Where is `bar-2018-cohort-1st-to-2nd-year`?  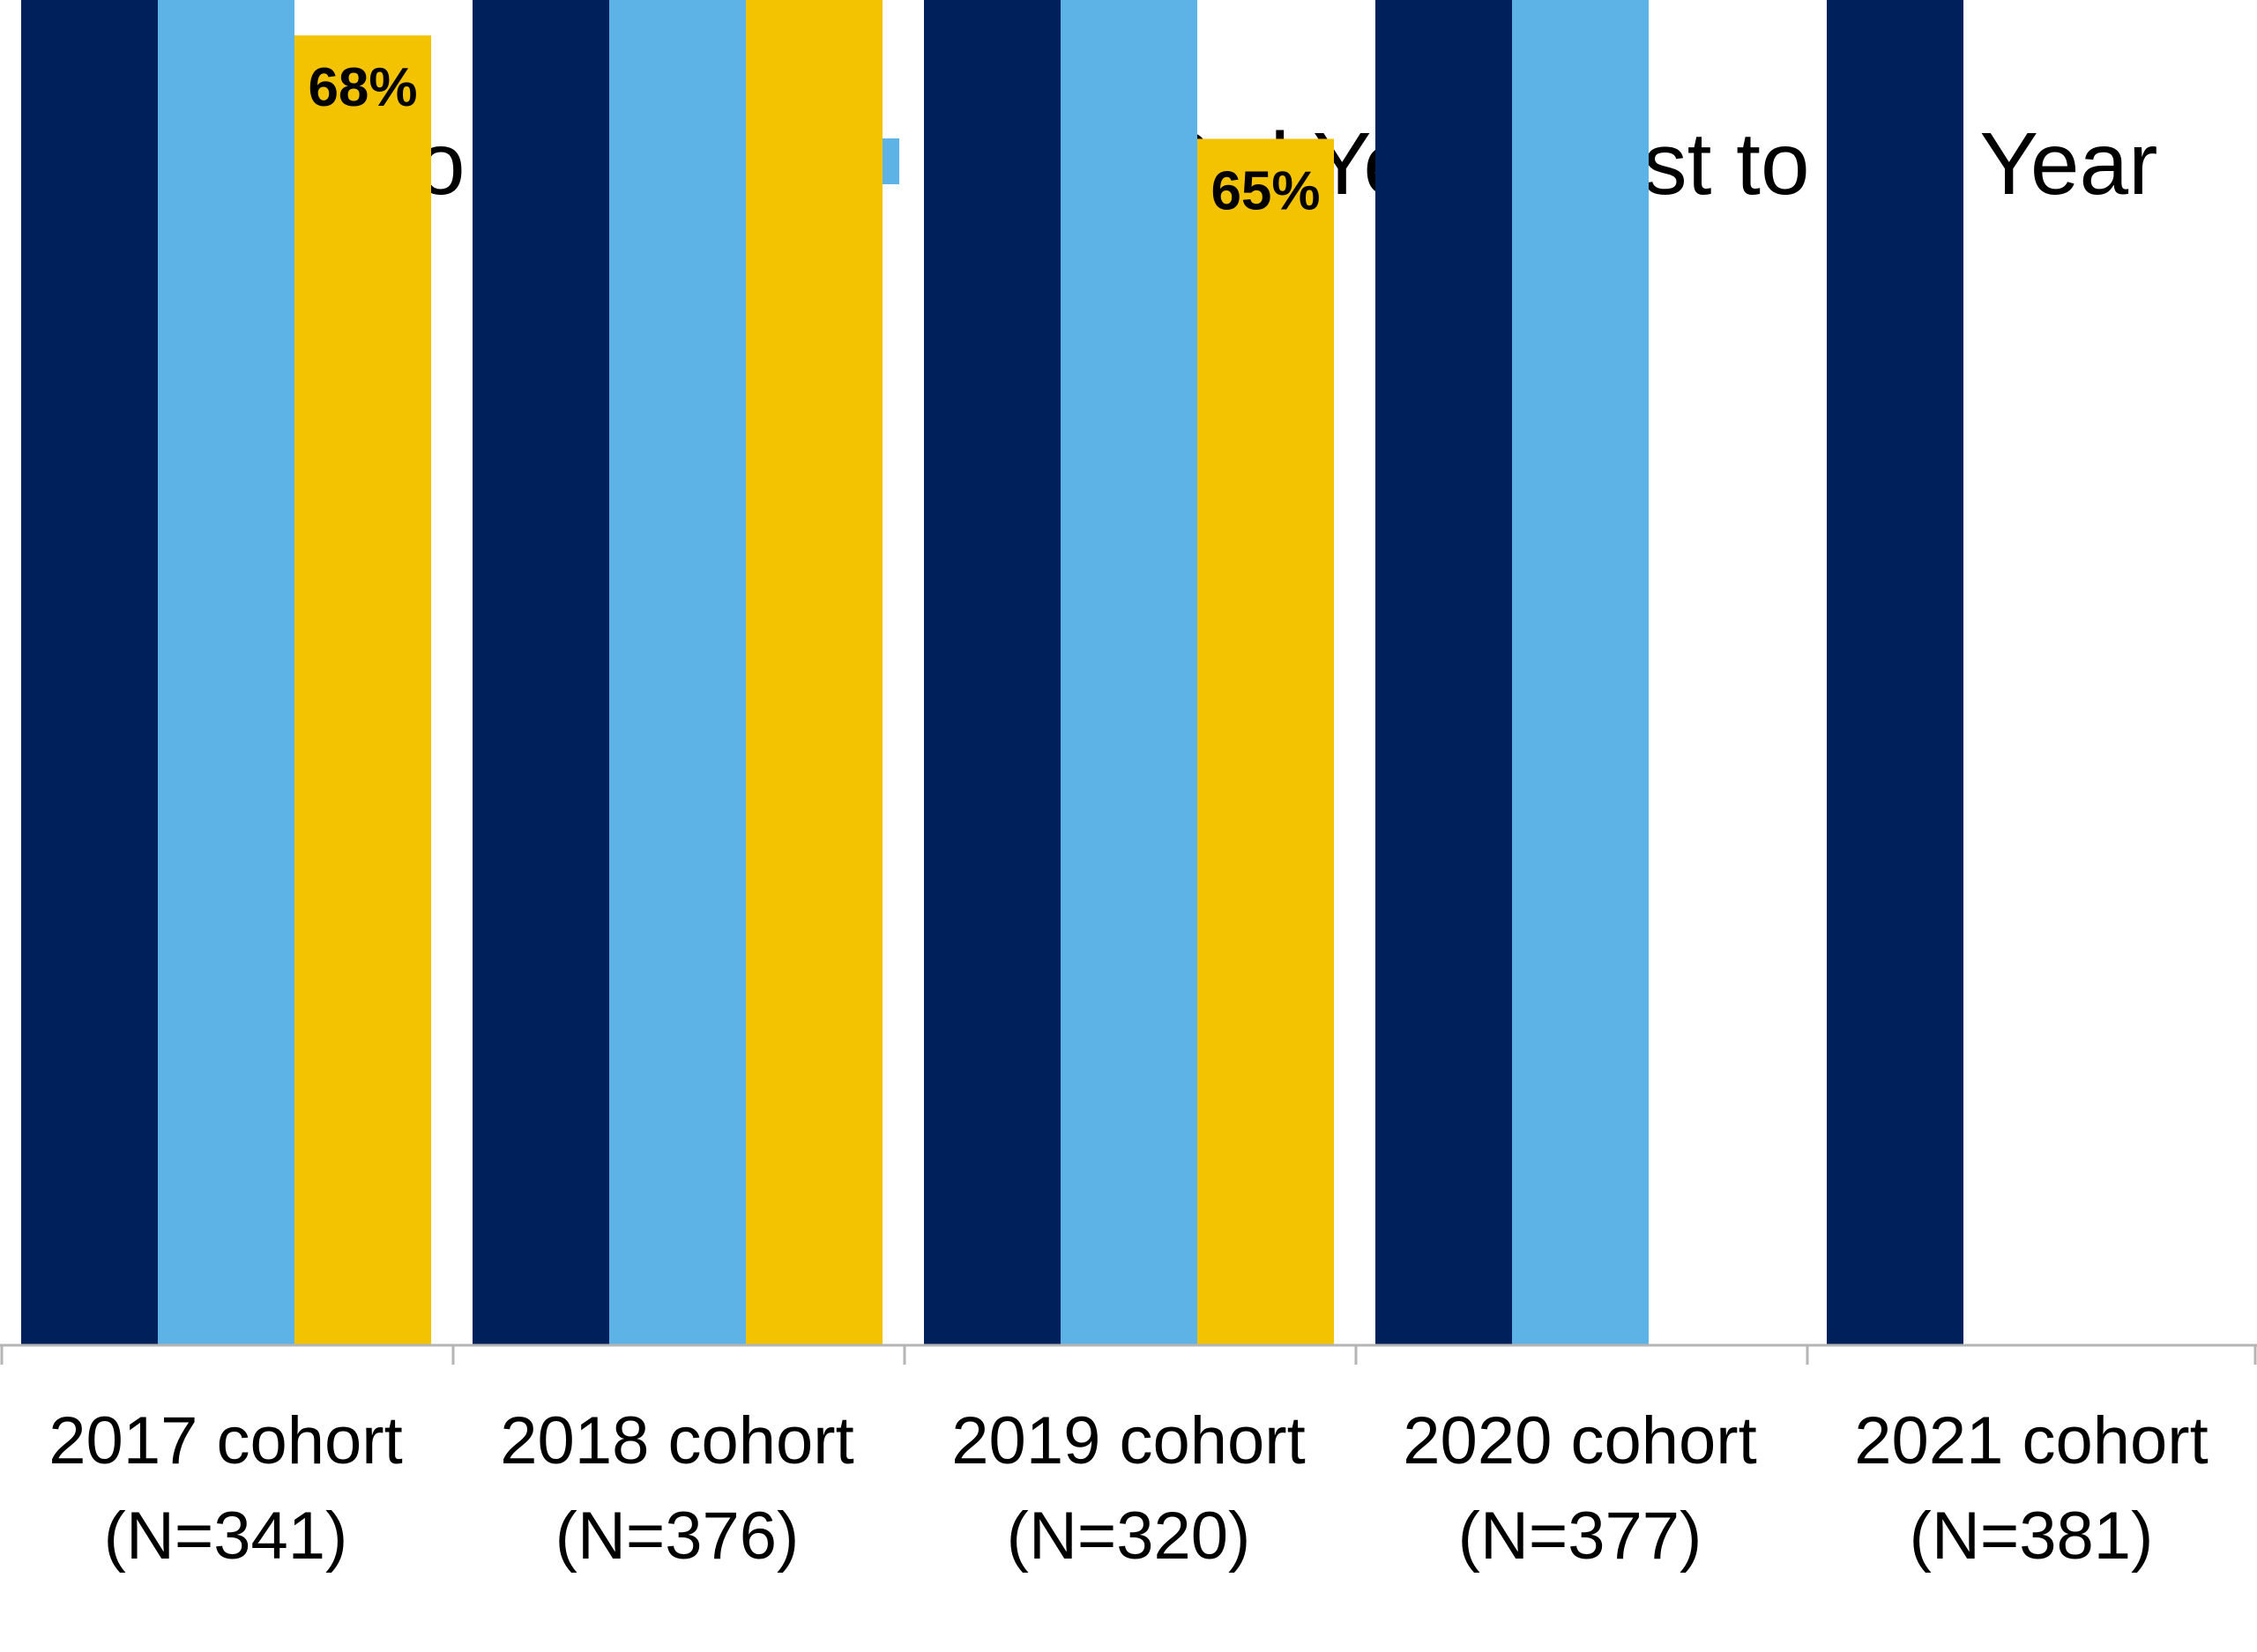 bar-2018-cohort-1st-to-2nd-year is located at coordinates (541, 672).